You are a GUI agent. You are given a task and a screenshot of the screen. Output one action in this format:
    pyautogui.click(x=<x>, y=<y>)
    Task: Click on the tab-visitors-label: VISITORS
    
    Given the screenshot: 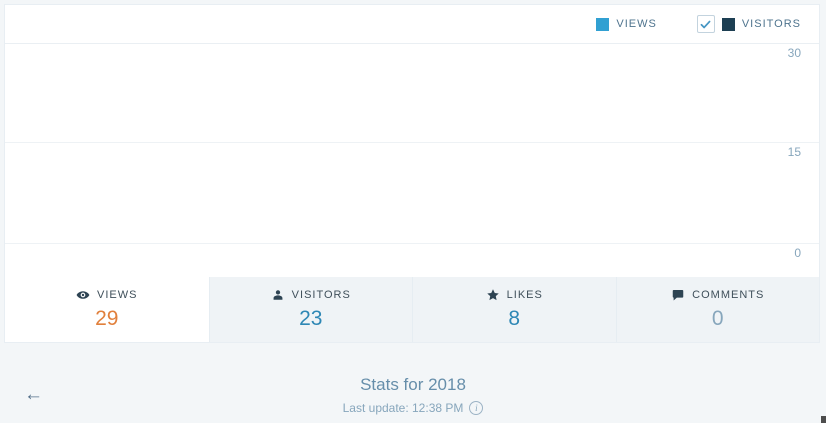 What is the action you would take?
    pyautogui.click(x=321, y=295)
    